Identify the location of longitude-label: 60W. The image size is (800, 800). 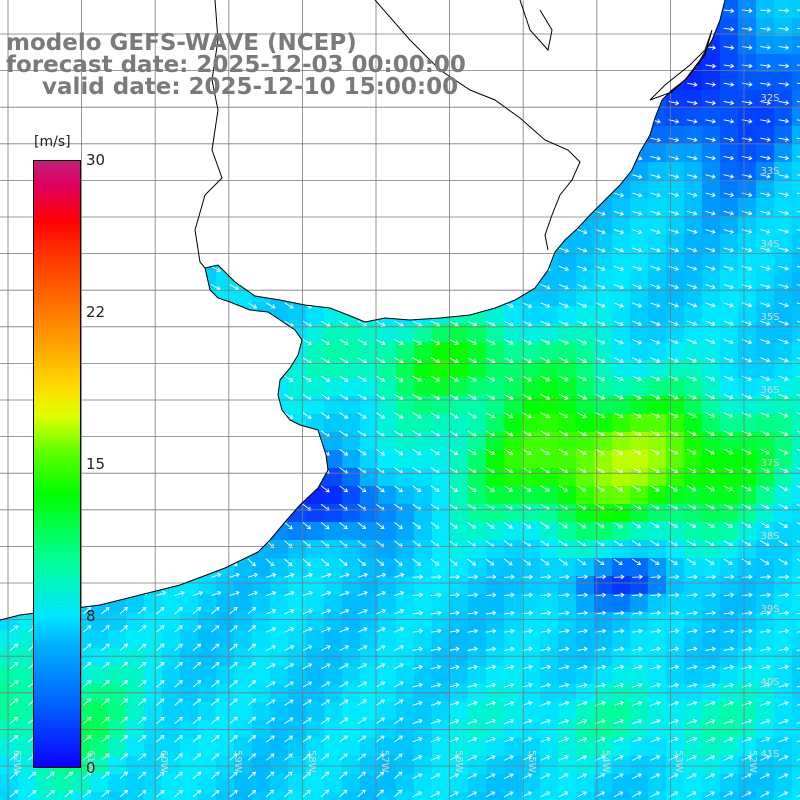
(163, 761).